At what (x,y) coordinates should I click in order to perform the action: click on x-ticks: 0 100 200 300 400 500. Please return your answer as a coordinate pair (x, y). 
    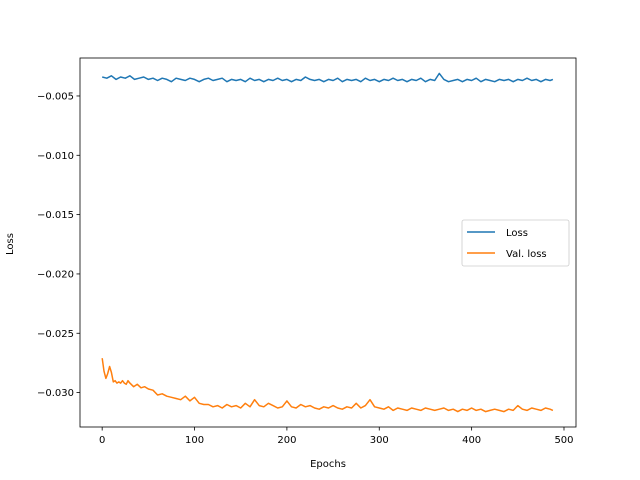
    Looking at the image, I should click on (336, 436).